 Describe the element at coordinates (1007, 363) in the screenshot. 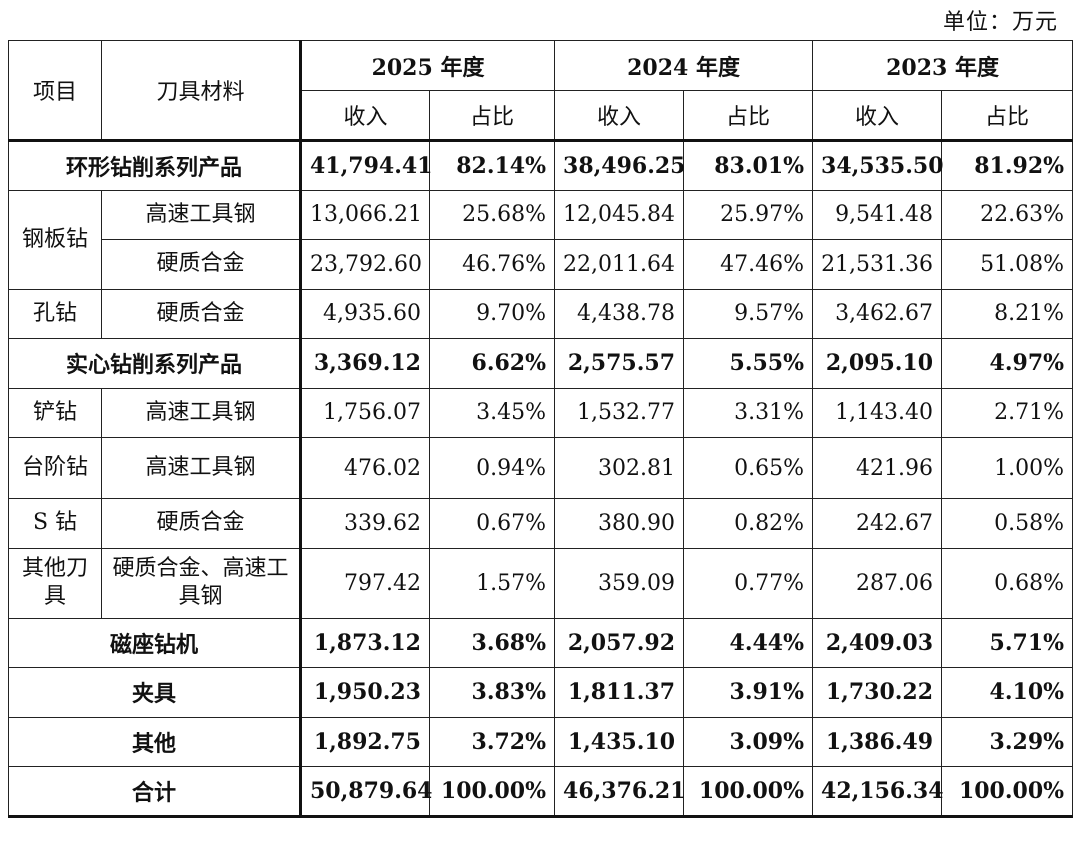

I see `ratio-cell: 4.97%` at that location.